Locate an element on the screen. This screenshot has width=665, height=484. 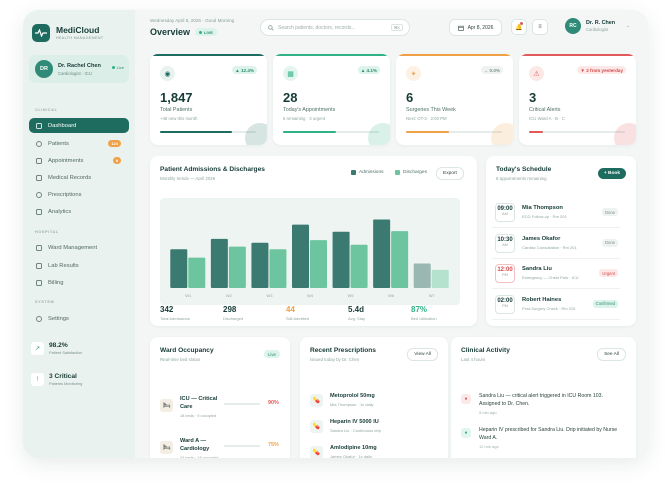
kpi-value: 3 is located at coordinates (533, 97).